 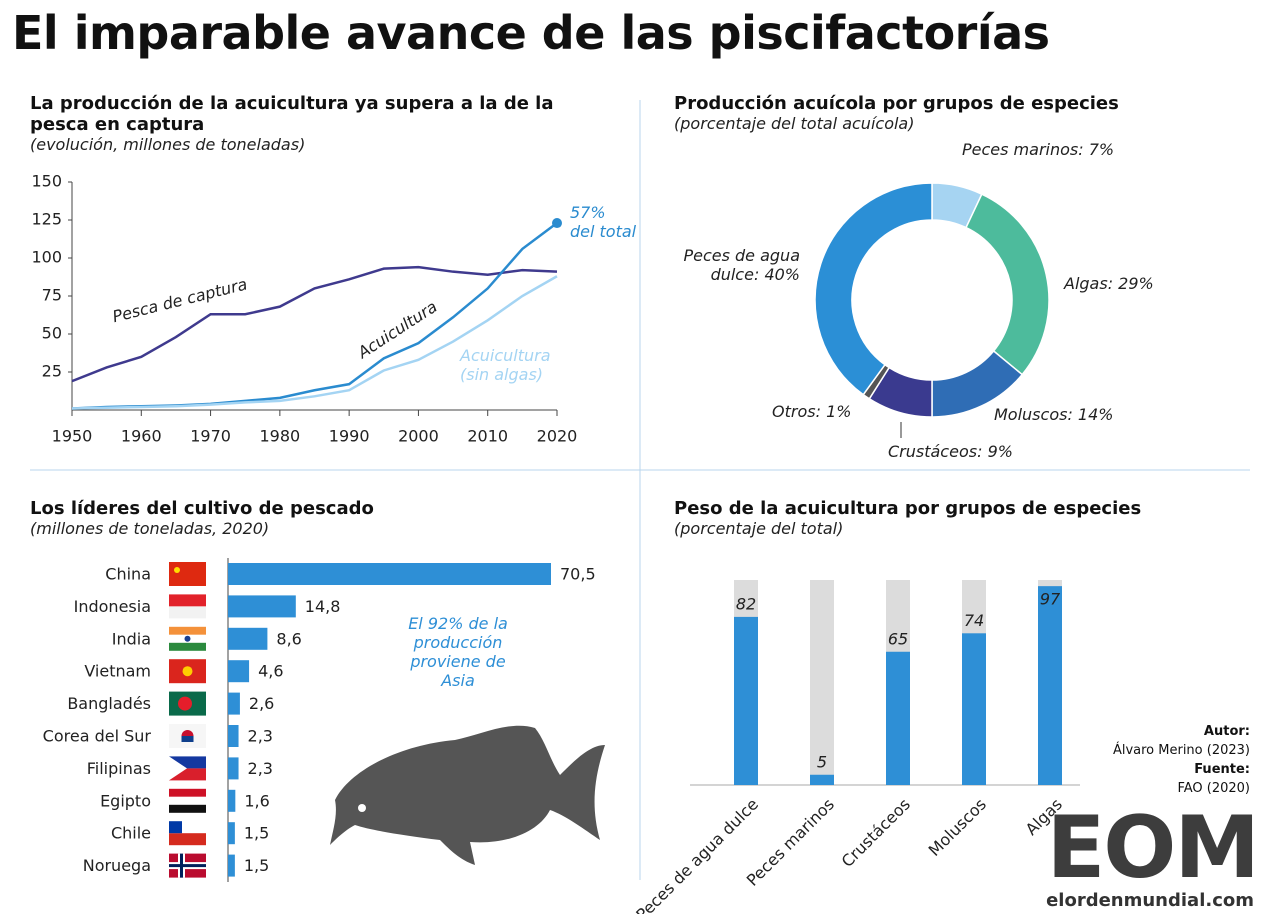 I want to click on category-label: Corea del Sur, so click(x=97, y=736).